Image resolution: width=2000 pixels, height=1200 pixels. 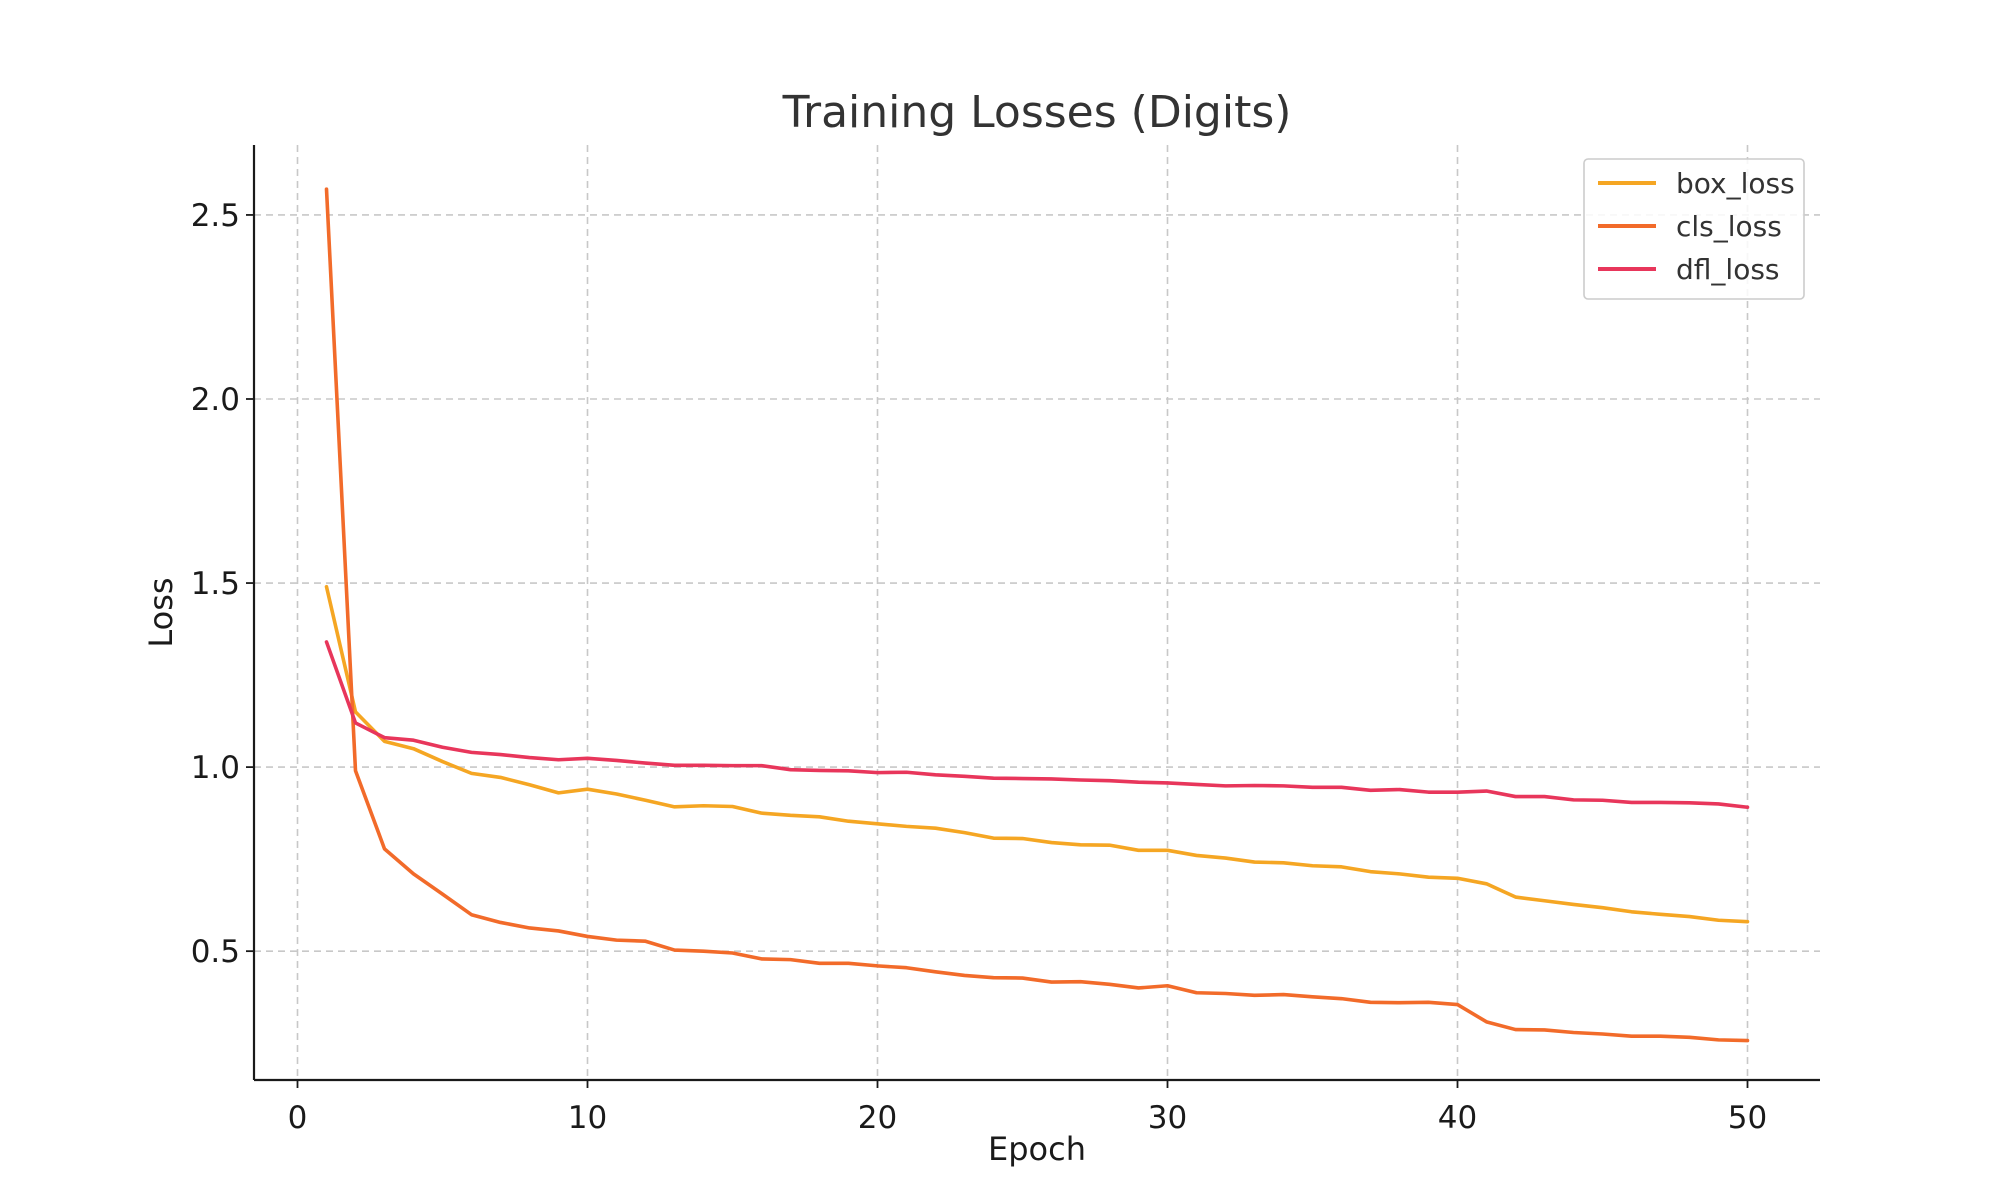 What do you see at coordinates (1747, 1118) in the screenshot?
I see `x-tick-label: 50` at bounding box center [1747, 1118].